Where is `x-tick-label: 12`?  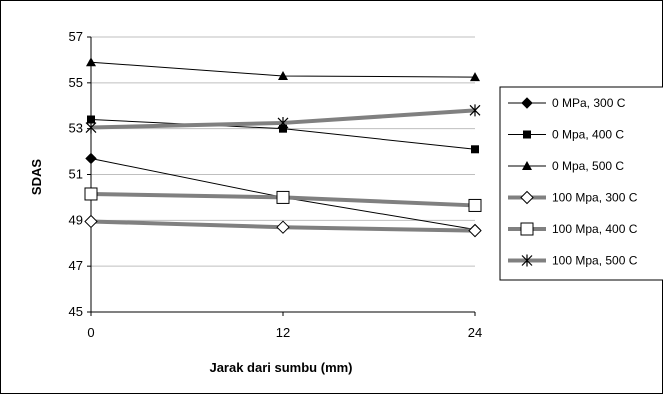
x-tick-label: 12 is located at coordinates (283, 332).